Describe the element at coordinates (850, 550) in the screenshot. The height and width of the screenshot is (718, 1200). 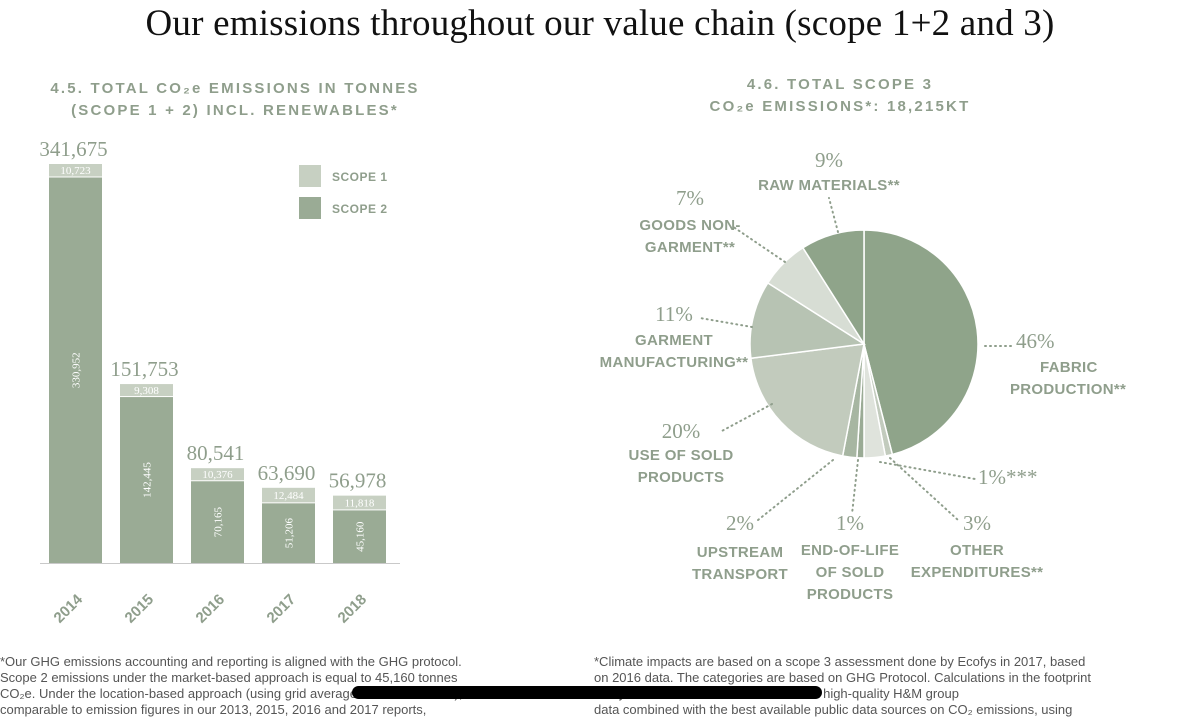
I see `pie-slice-label: END-OF-LIFE` at that location.